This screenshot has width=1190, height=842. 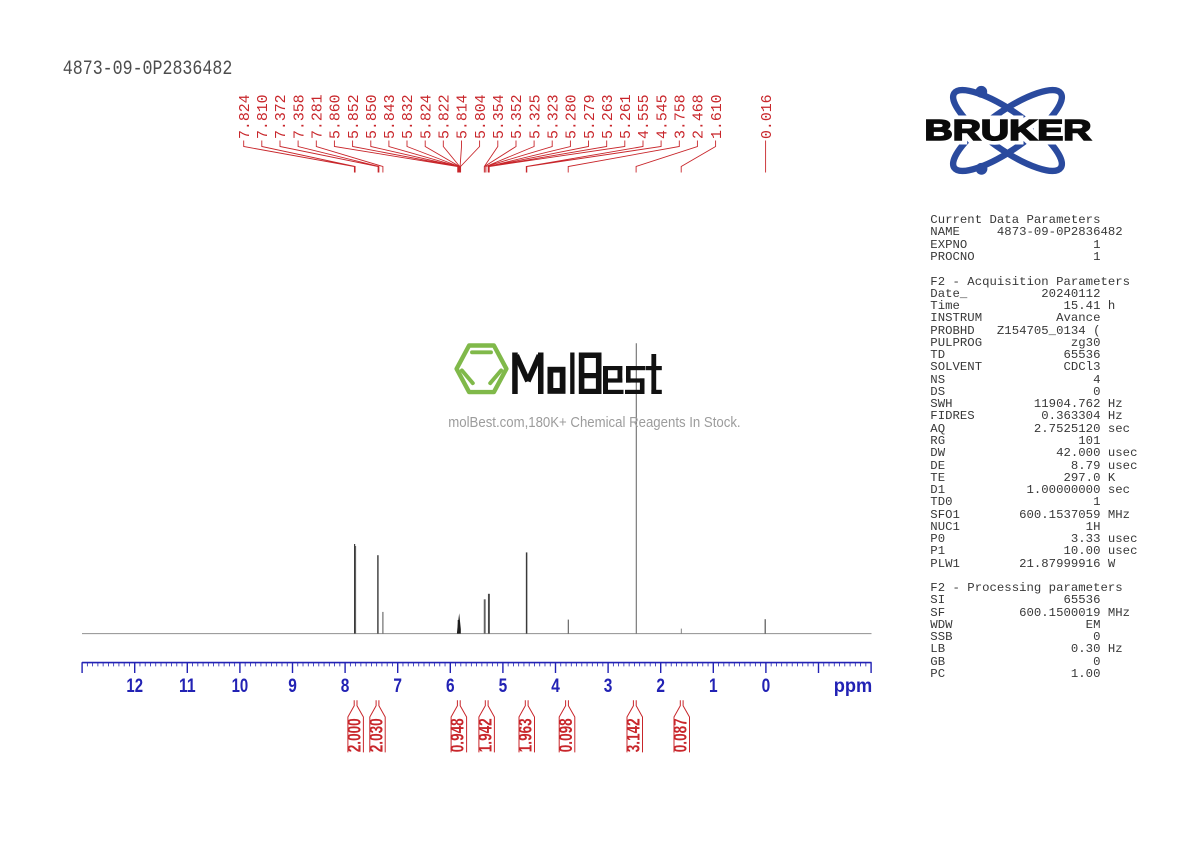 What do you see at coordinates (590, 116) in the screenshot?
I see `svg-text: 5.279` at bounding box center [590, 116].